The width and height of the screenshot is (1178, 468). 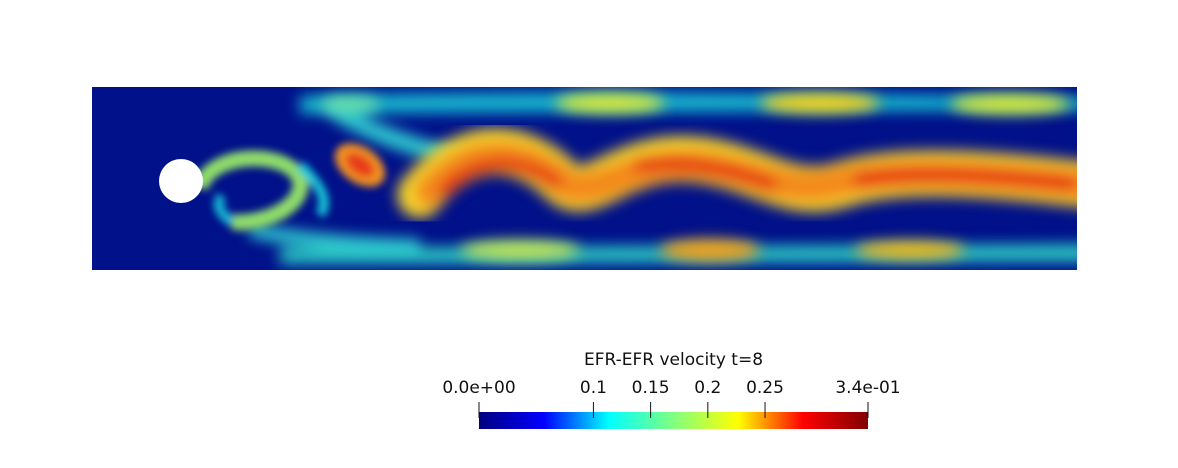 I want to click on colorbar-tick-label-2: 0.15, so click(x=650, y=388).